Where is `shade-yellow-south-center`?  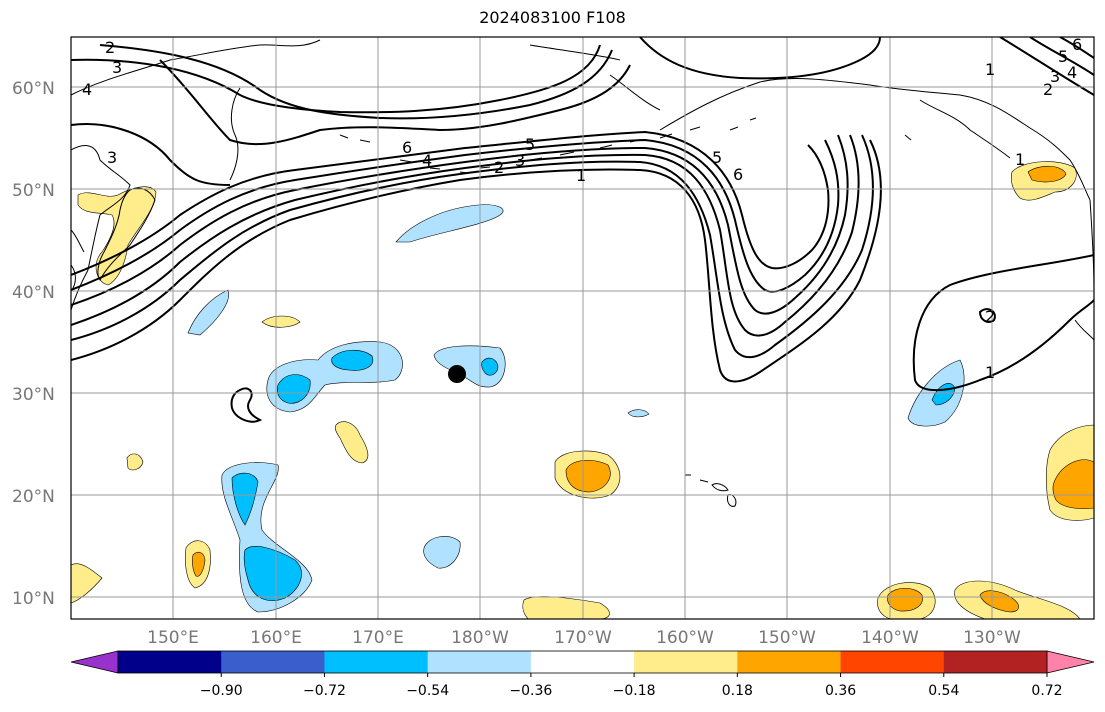 shade-yellow-south-center is located at coordinates (566, 607).